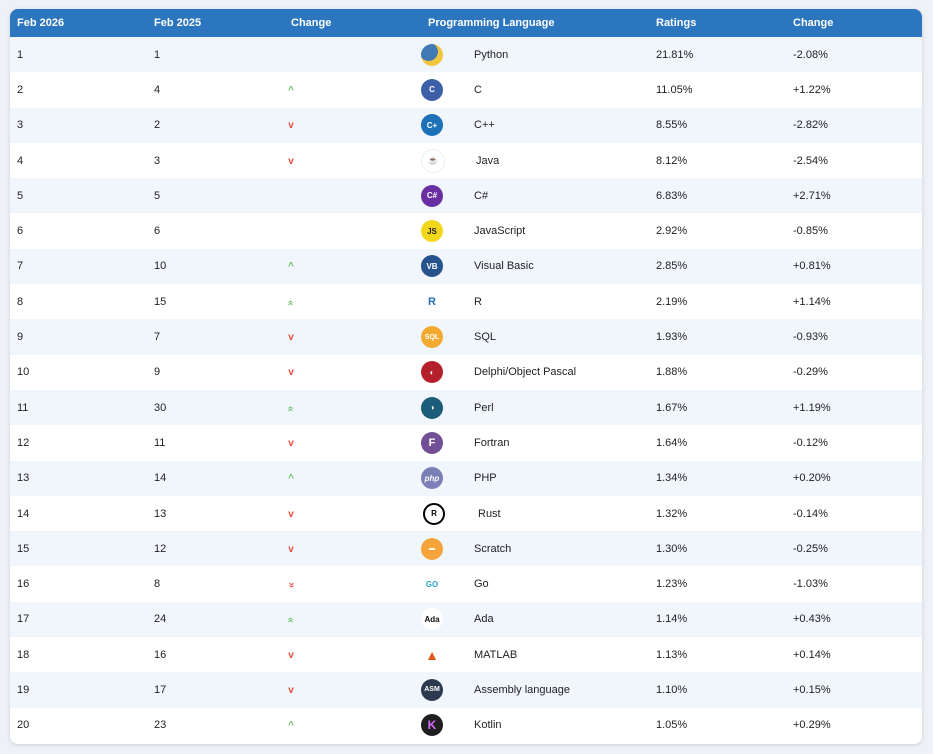 The height and width of the screenshot is (754, 933). Describe the element at coordinates (488, 725) in the screenshot. I see `language-name: Kotlin` at that location.